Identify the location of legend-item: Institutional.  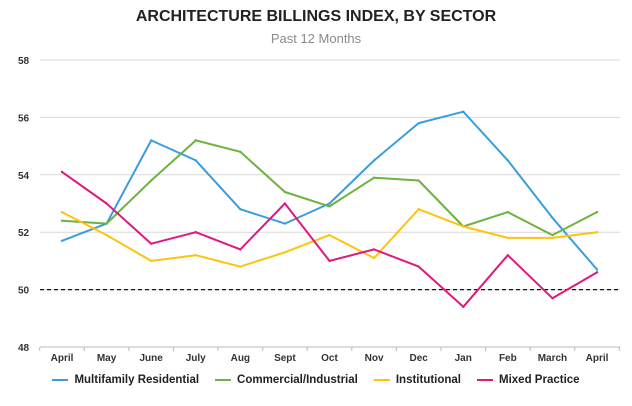
(417, 380).